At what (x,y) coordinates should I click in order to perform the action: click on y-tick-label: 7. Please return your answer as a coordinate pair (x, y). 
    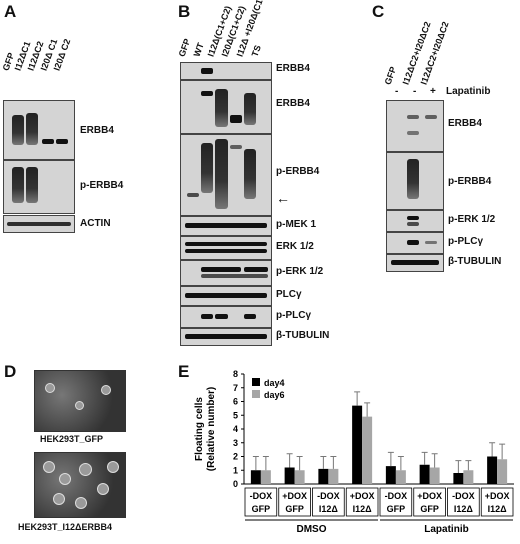
    Looking at the image, I should click on (235, 388).